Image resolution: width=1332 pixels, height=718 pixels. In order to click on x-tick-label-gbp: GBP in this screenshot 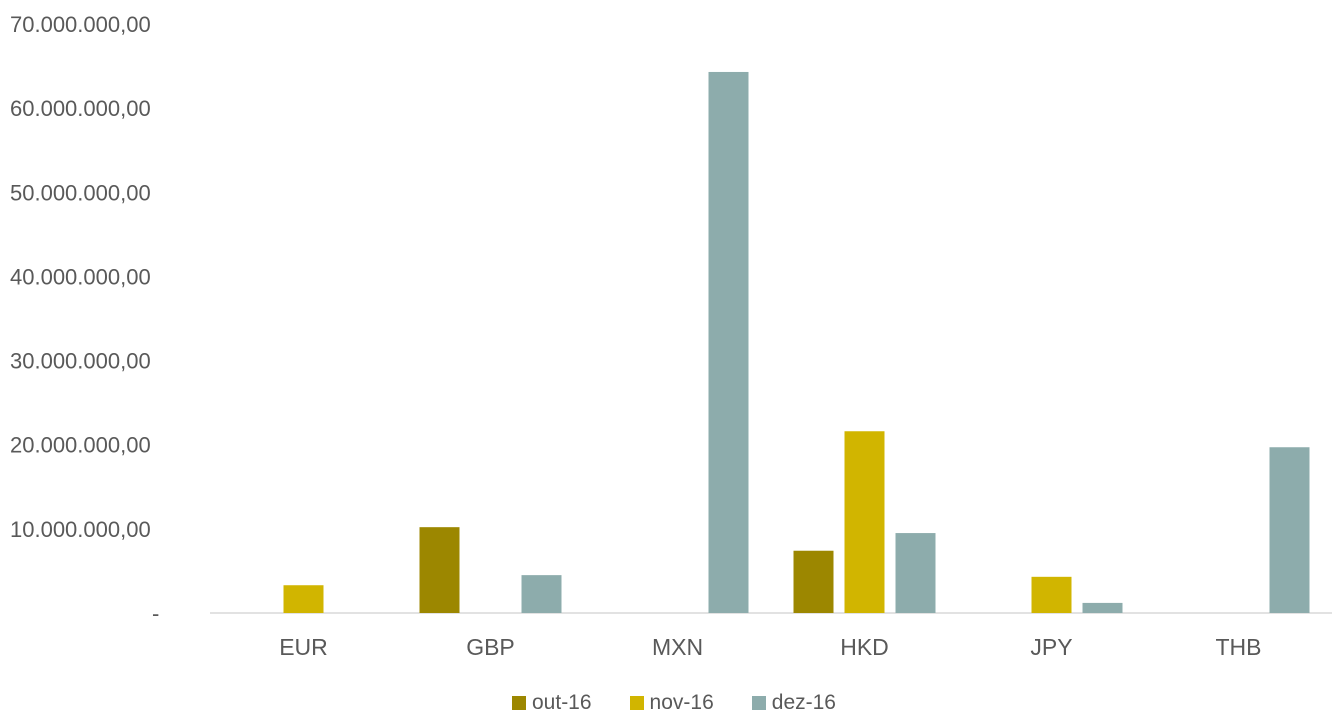, I will do `click(490, 647)`.